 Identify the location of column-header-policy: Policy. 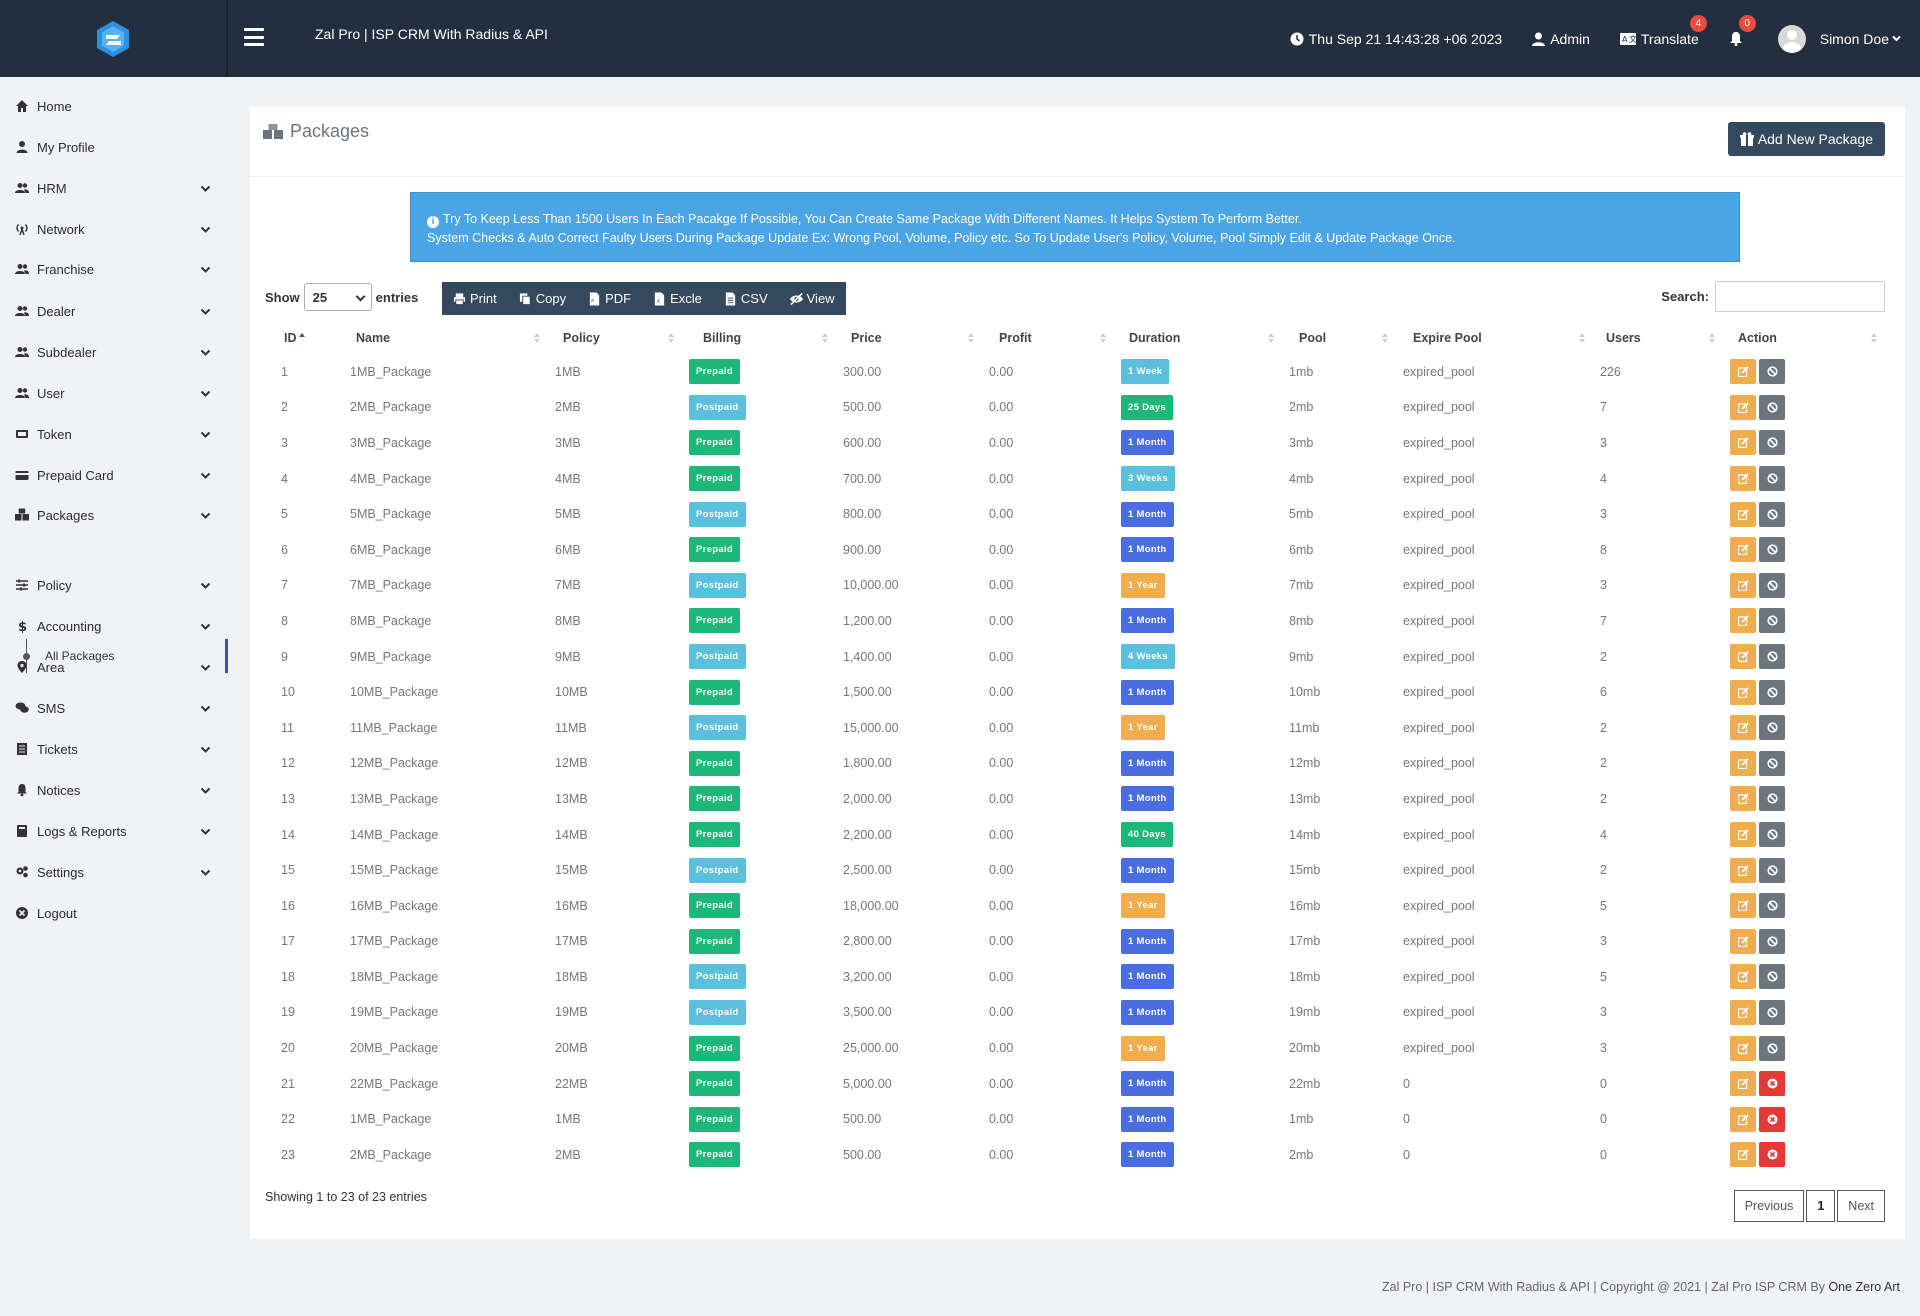
(622, 338).